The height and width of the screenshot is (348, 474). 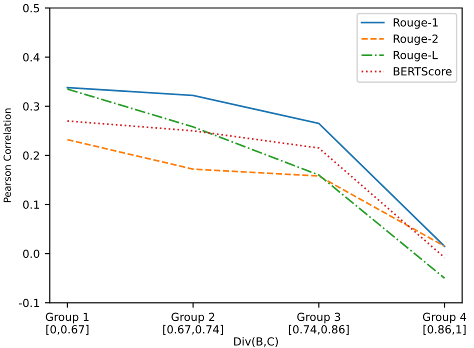 I want to click on y-tick-label: 0.5, so click(x=31, y=8).